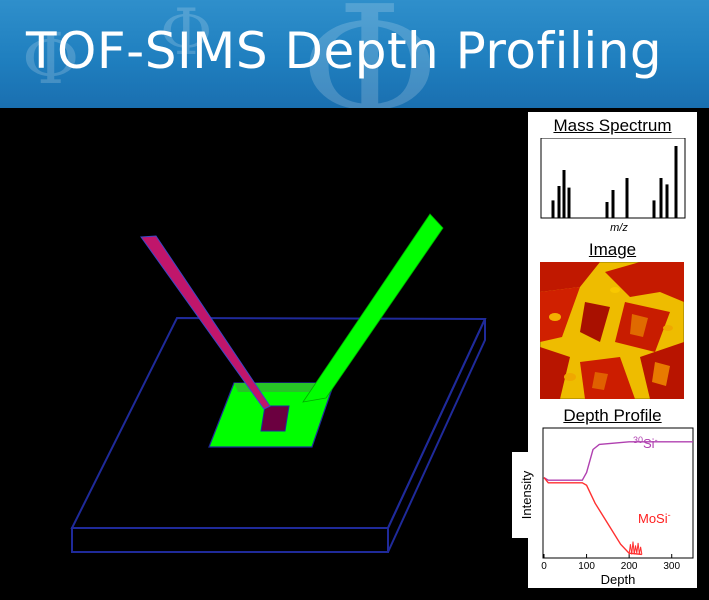 This screenshot has height=600, width=709. I want to click on depth-profile-plot-area, so click(618, 493).